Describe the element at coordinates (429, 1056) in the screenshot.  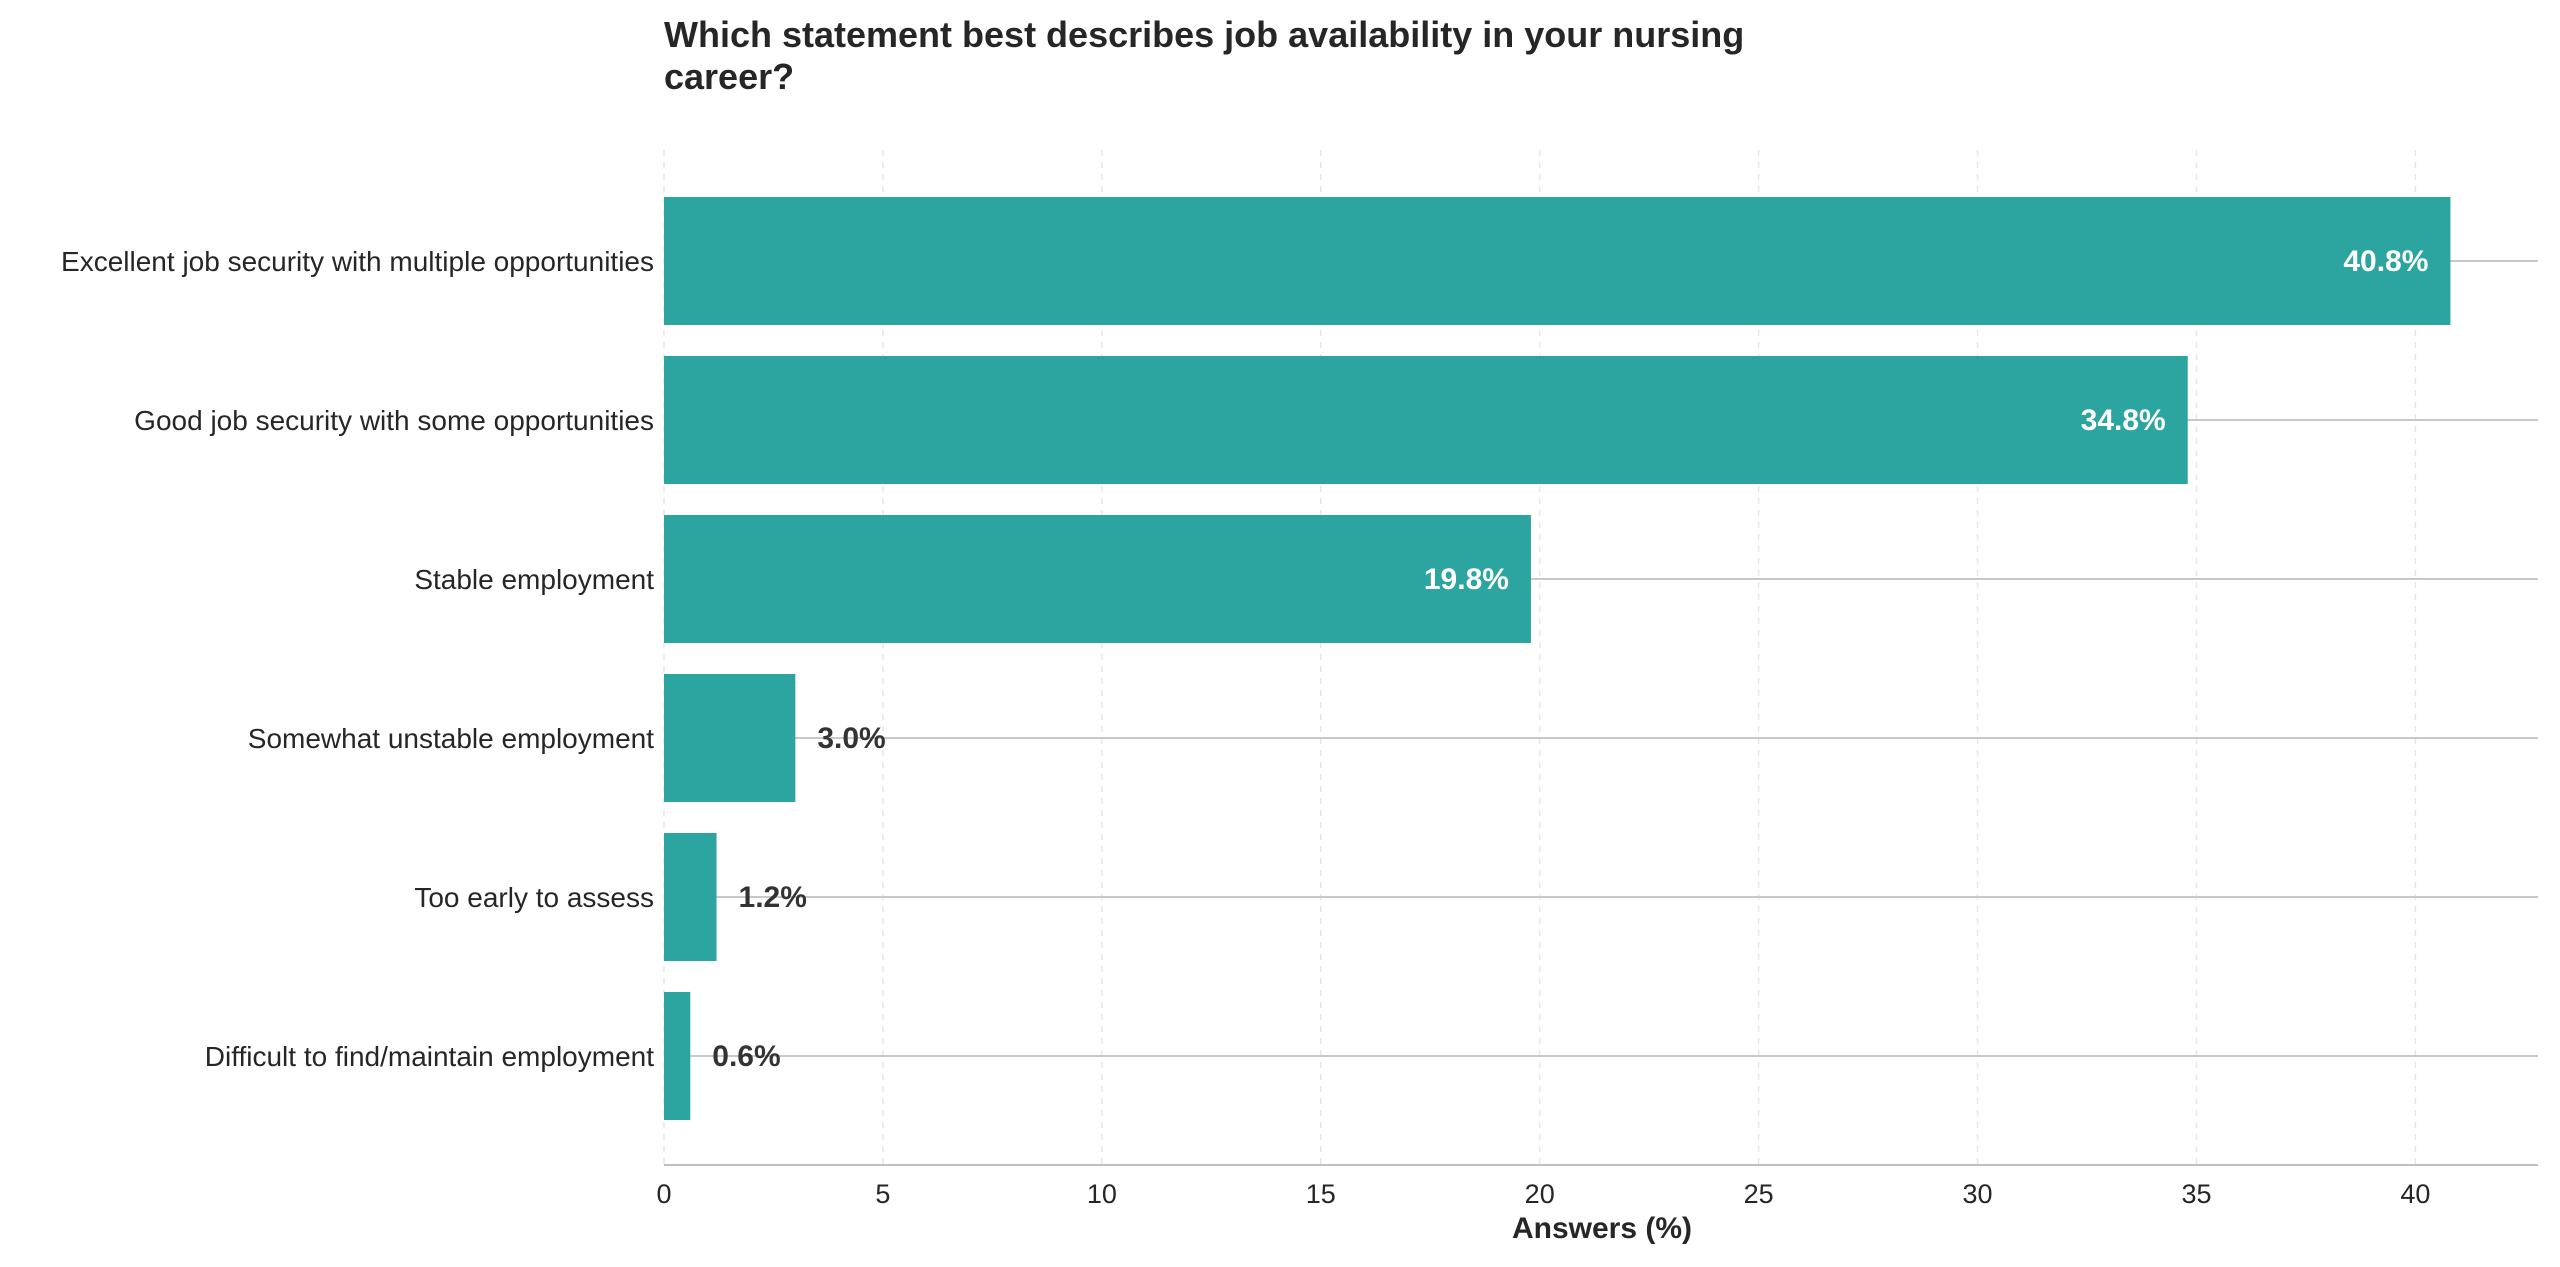
I see `category-label: Difficult to find/maintain employment` at that location.